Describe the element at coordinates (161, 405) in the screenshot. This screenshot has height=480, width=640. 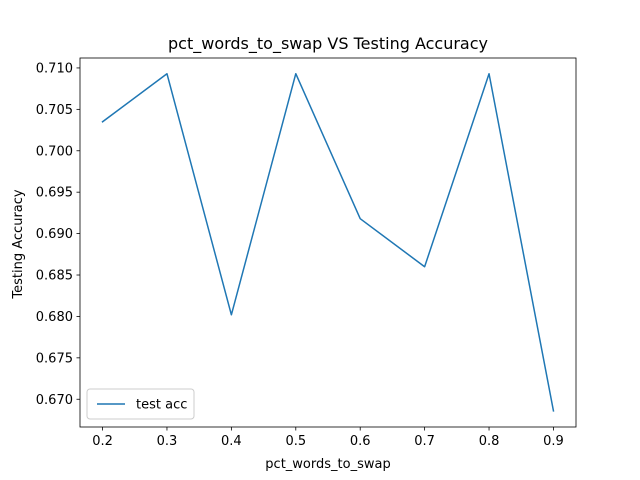
I see `legend-label: test acc` at that location.